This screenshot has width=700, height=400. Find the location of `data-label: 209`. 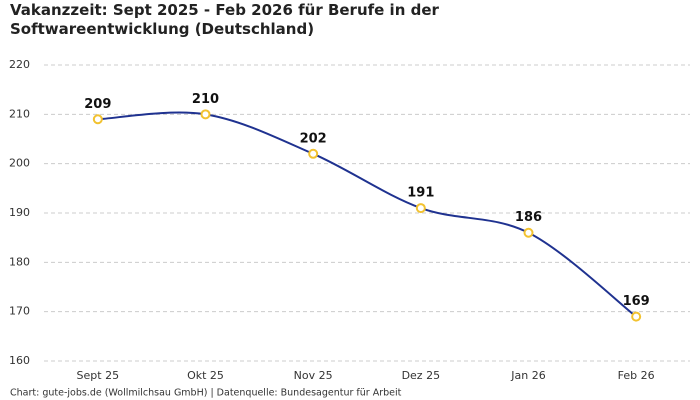

data-label: 209 is located at coordinates (97, 104).